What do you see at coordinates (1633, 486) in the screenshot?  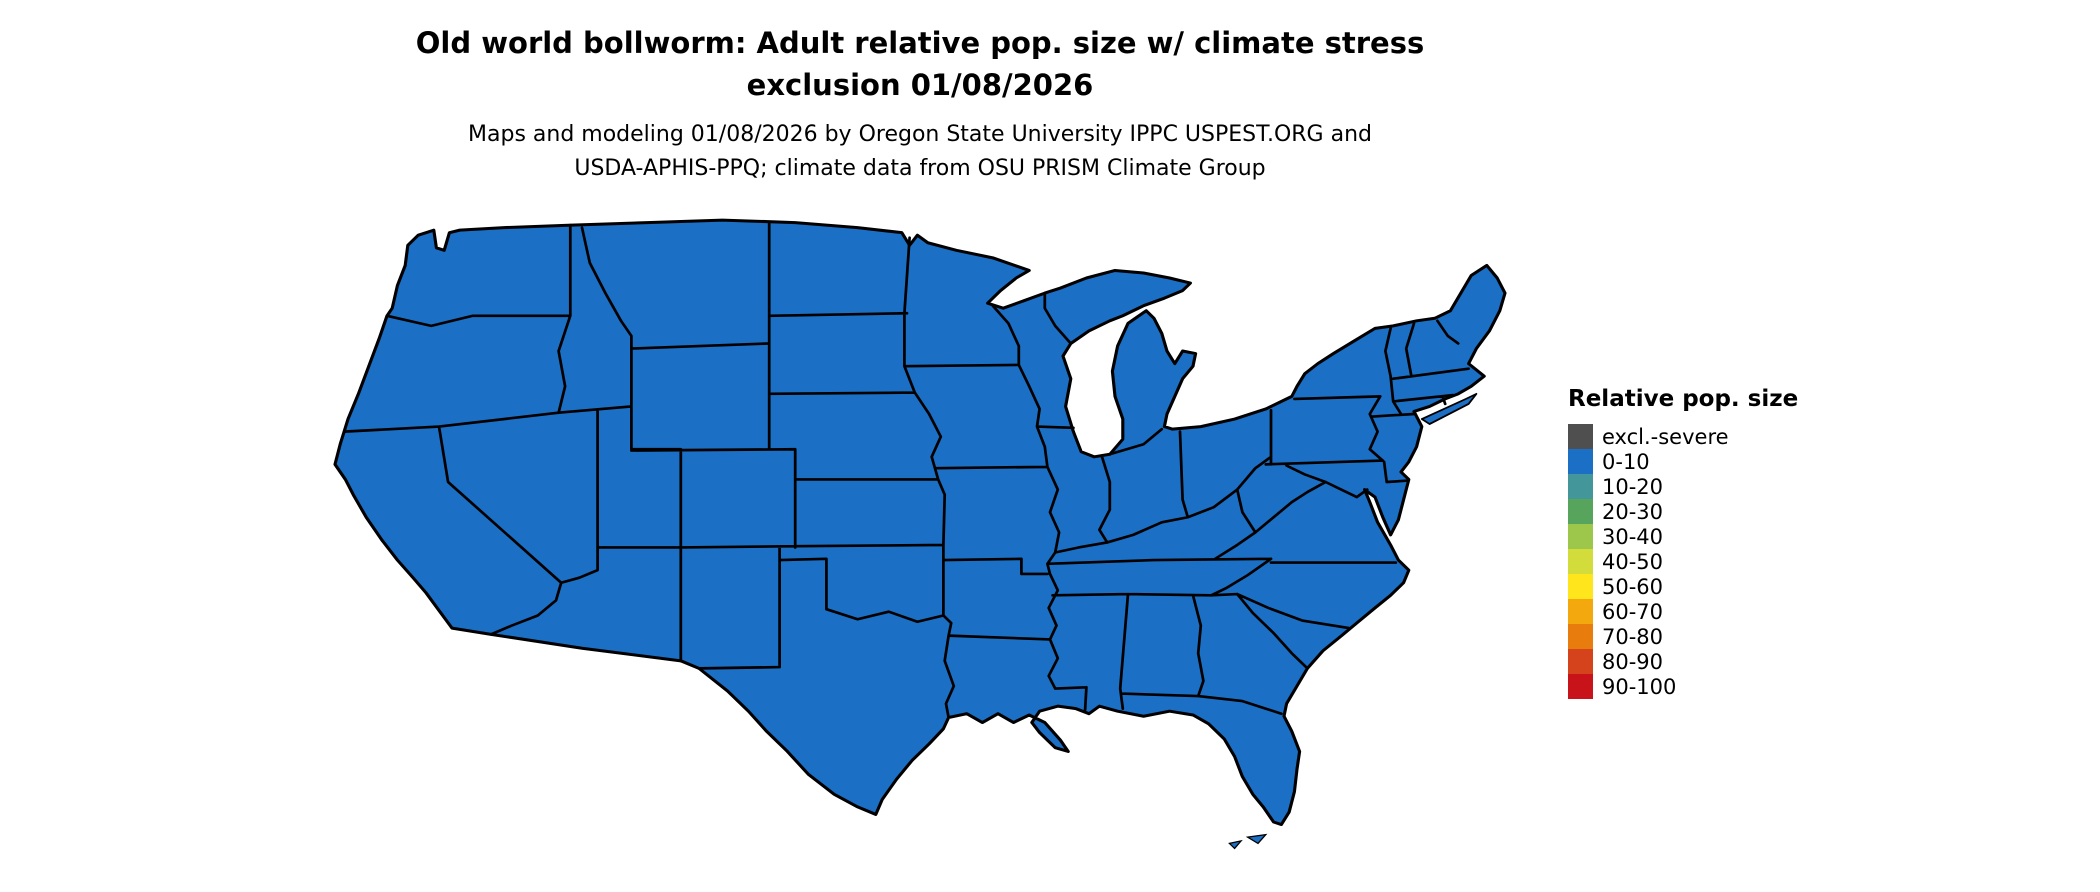 I see `legend-item-label: 10-20` at bounding box center [1633, 486].